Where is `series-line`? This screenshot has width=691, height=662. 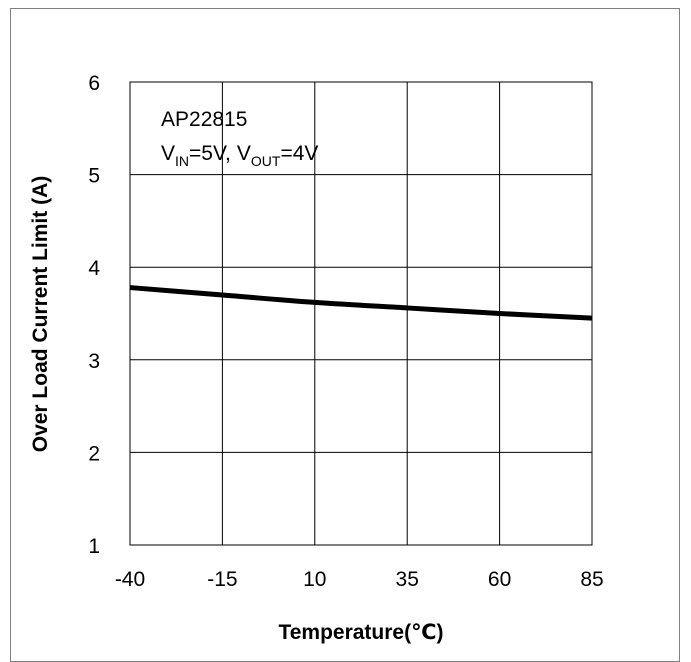 series-line is located at coordinates (361, 303).